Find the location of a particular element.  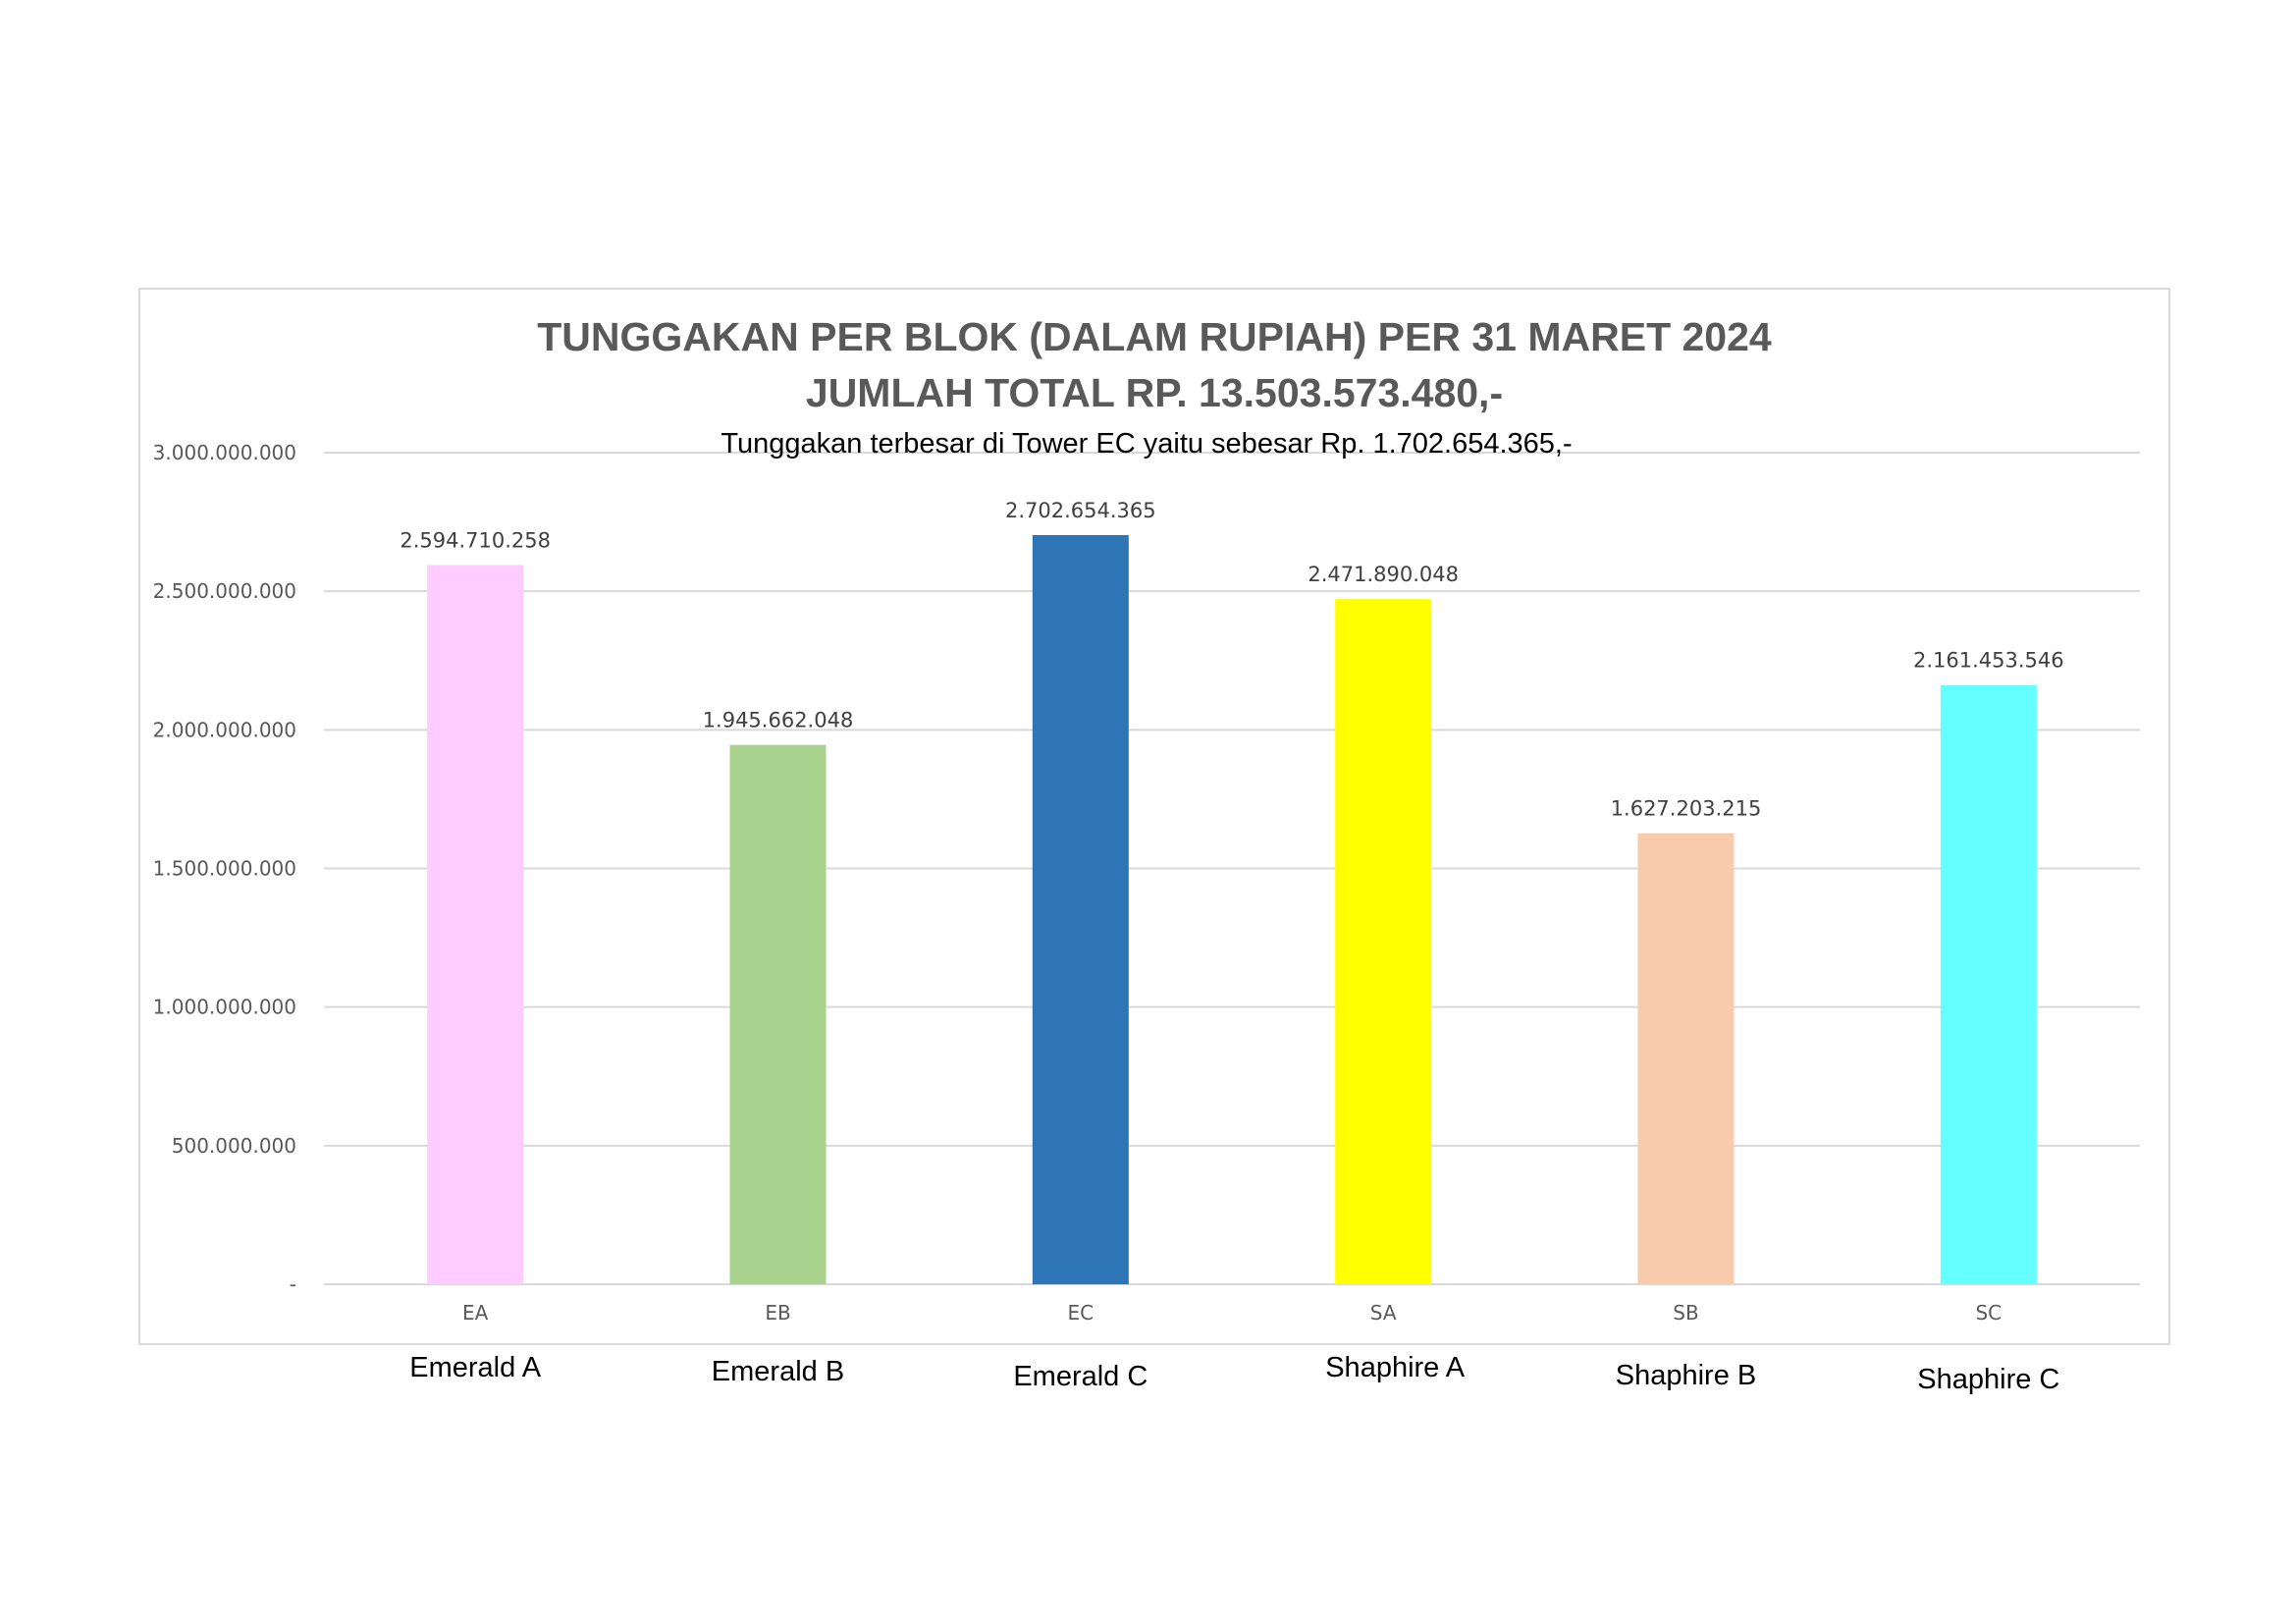

y-tick-label: - is located at coordinates (293, 1284).